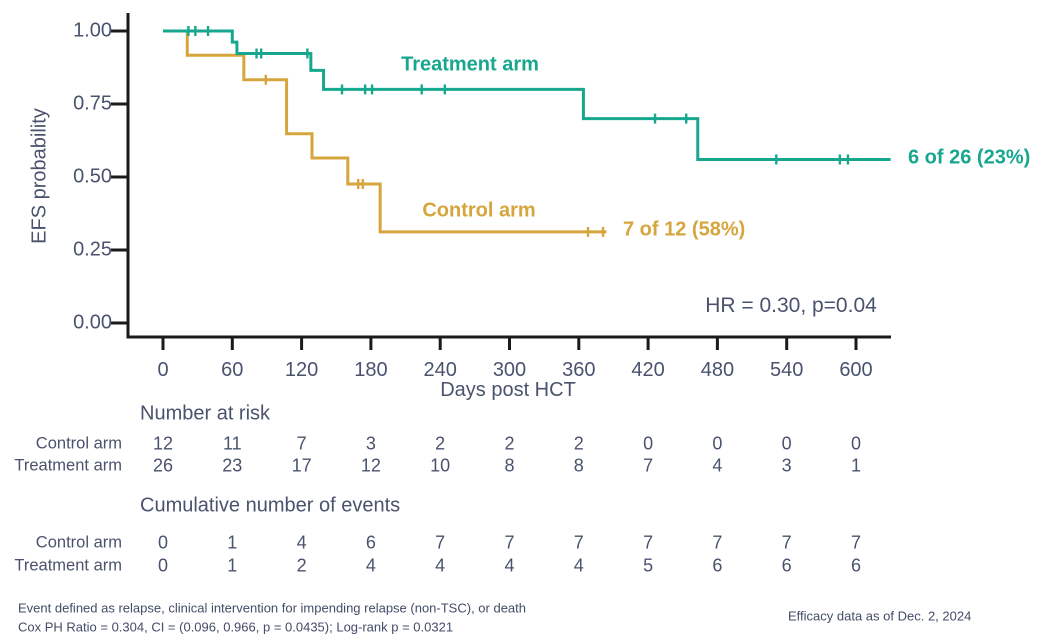  What do you see at coordinates (856, 370) in the screenshot?
I see `x-tick-label: 600` at bounding box center [856, 370].